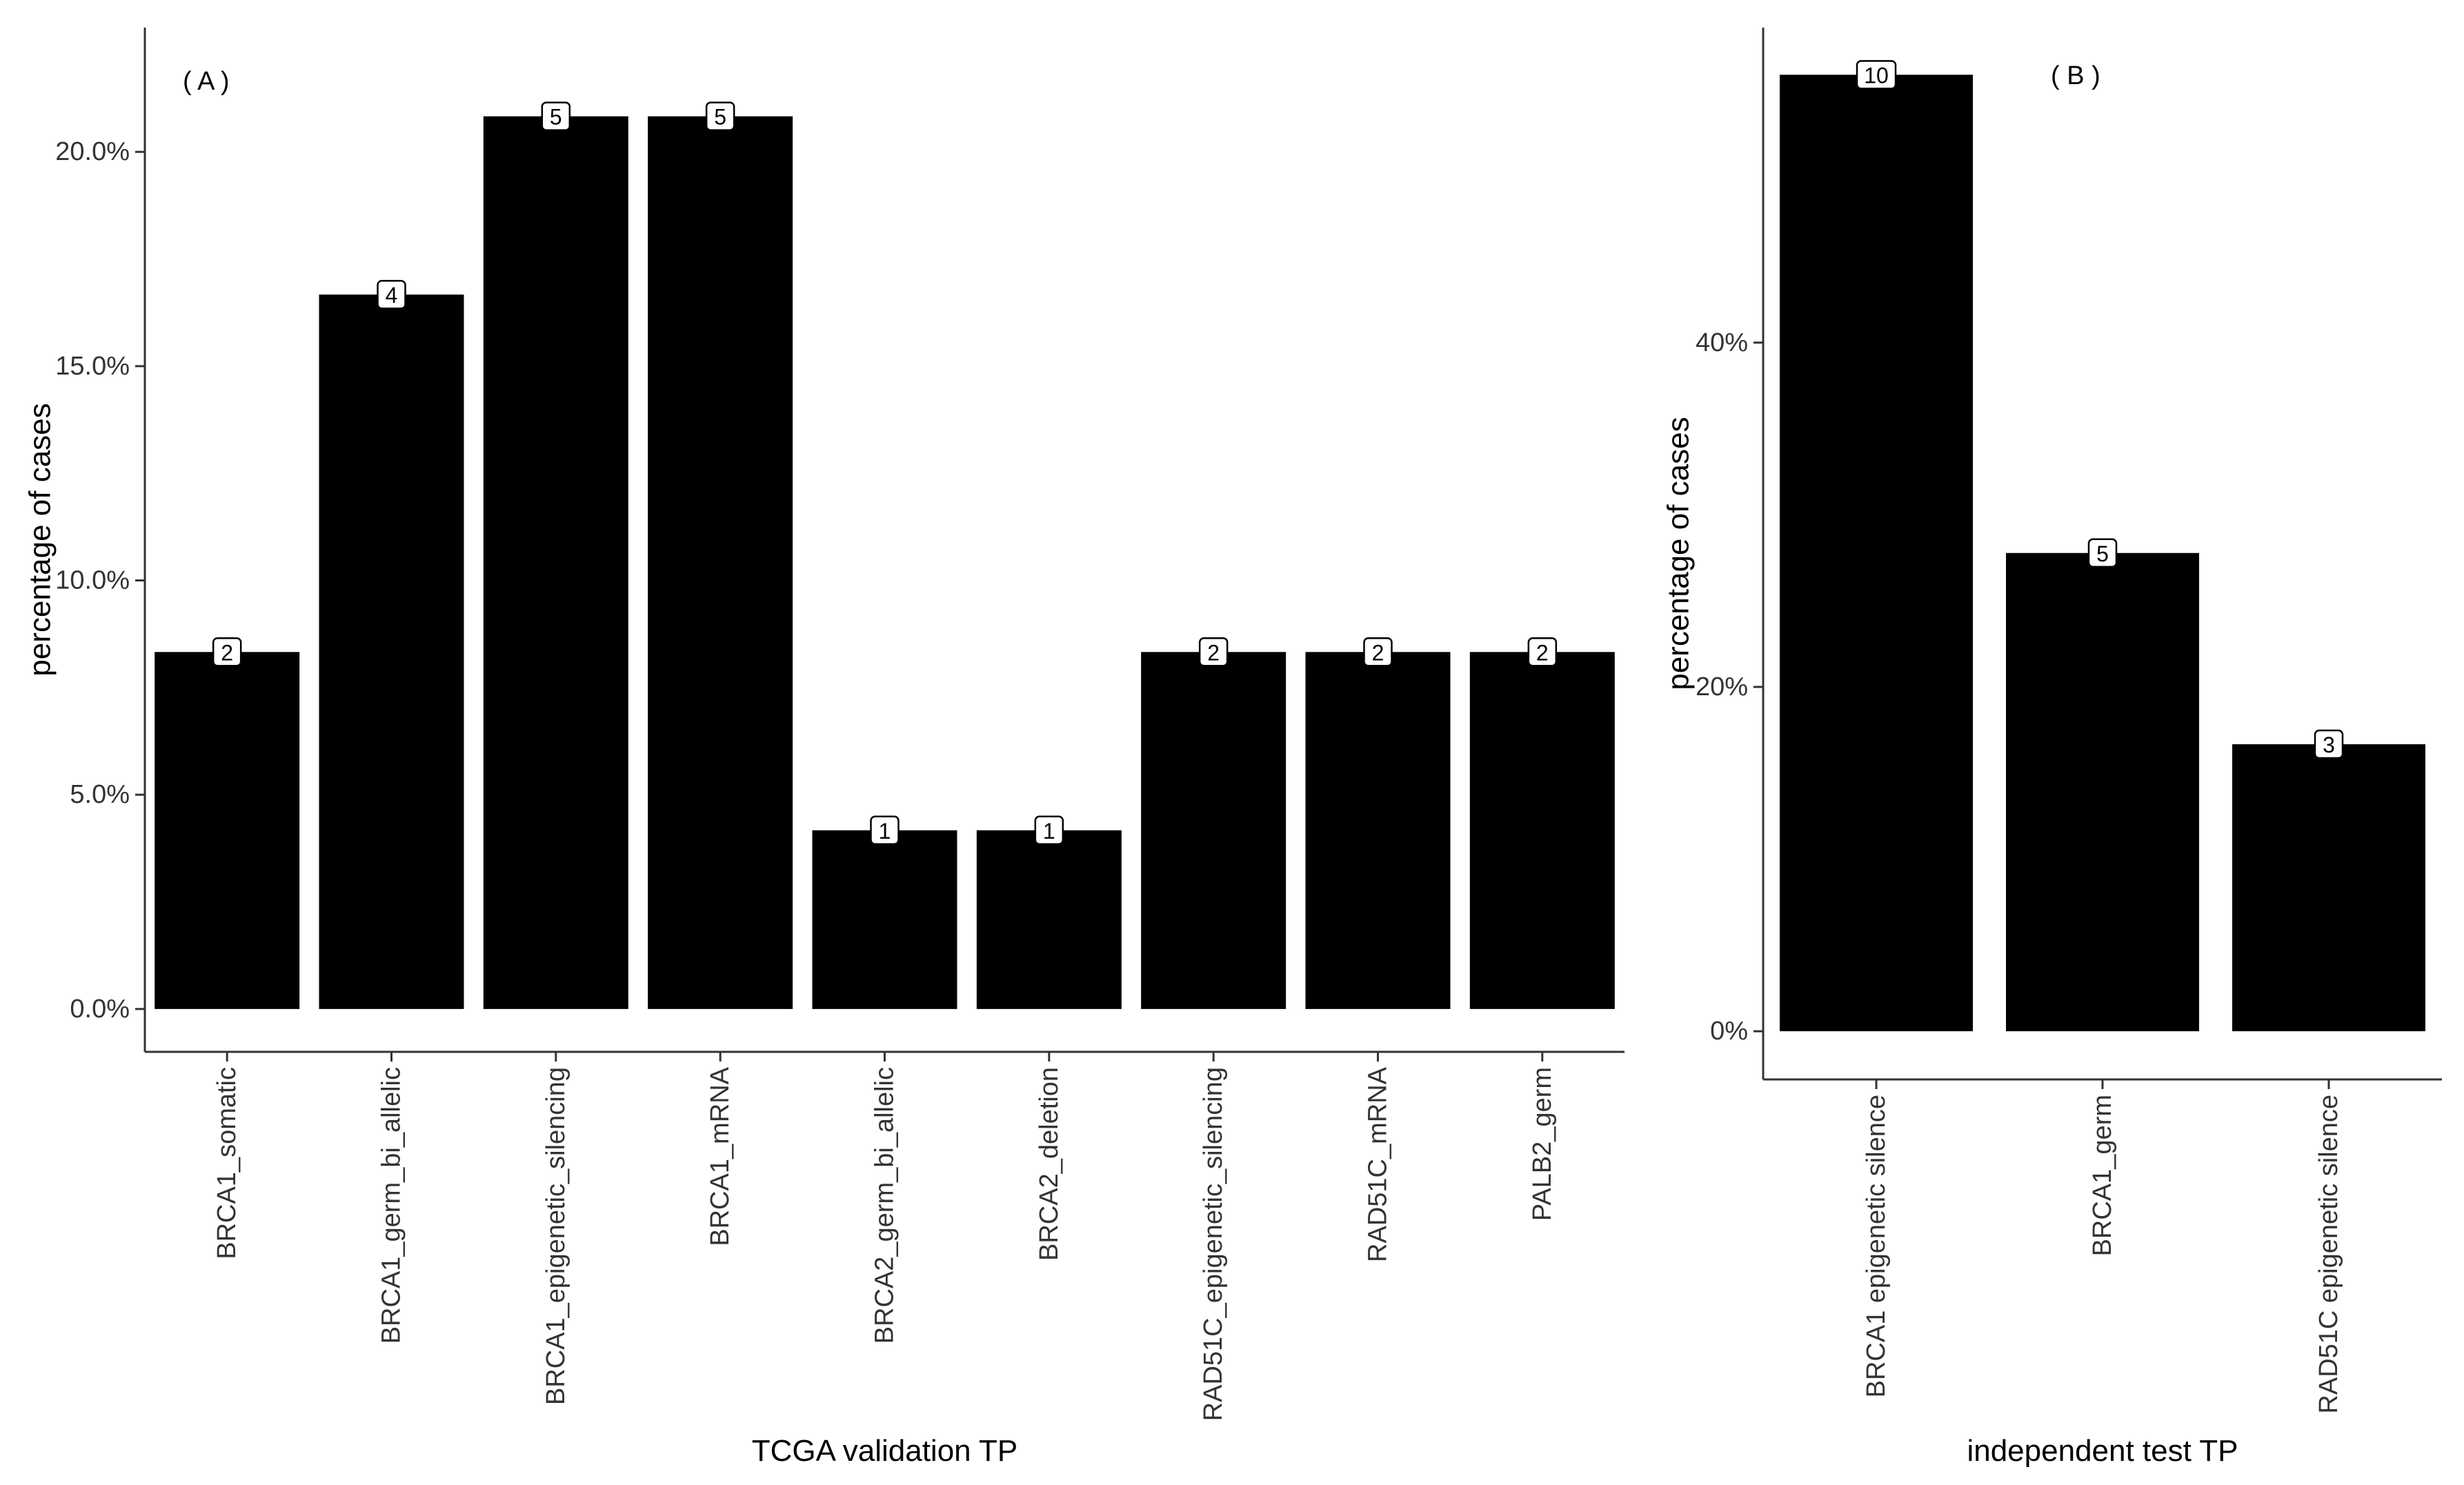 This screenshot has width=2464, height=1485. What do you see at coordinates (1049, 1164) in the screenshot?
I see `panel-a-x-tick-label: BRCA2_deletion` at bounding box center [1049, 1164].